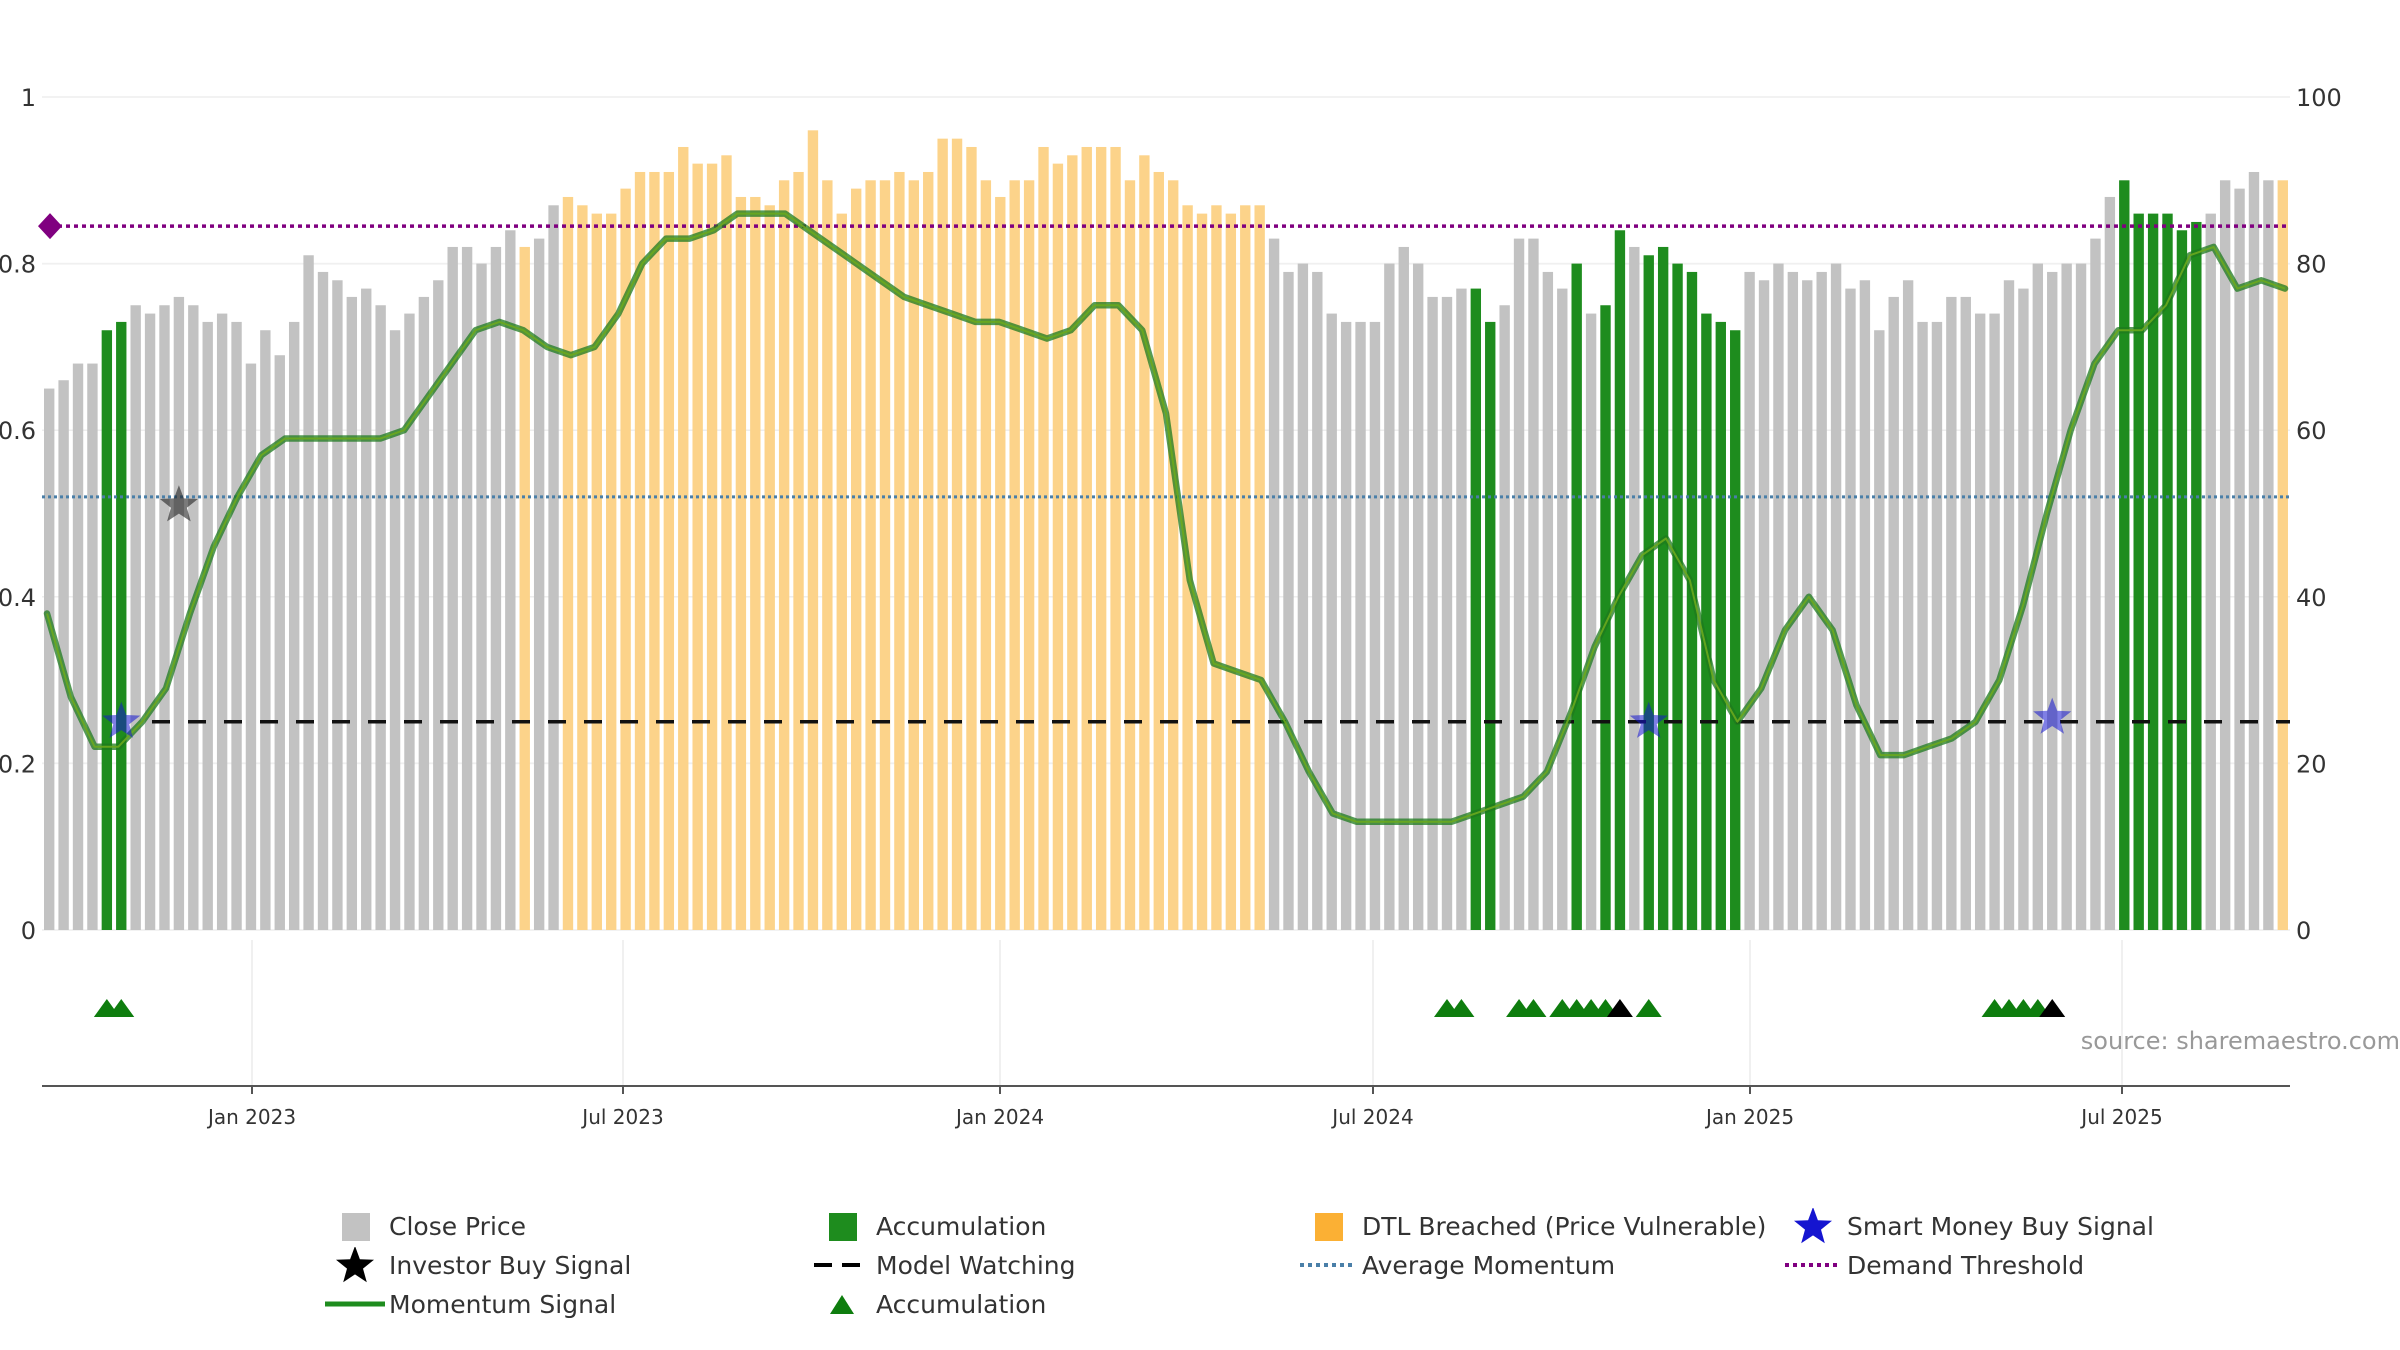 The image size is (2400, 1350). I want to click on legend-item: Average Momentum, so click(1456, 1265).